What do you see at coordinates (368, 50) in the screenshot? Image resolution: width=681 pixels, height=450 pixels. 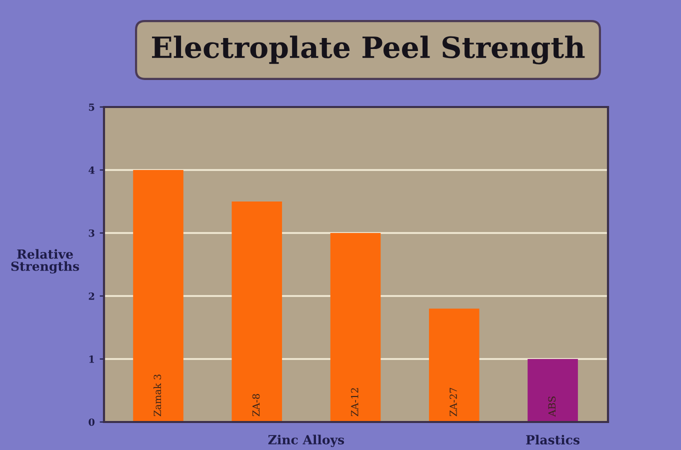 I see `chart-title: Electroplate Peel Strength` at bounding box center [368, 50].